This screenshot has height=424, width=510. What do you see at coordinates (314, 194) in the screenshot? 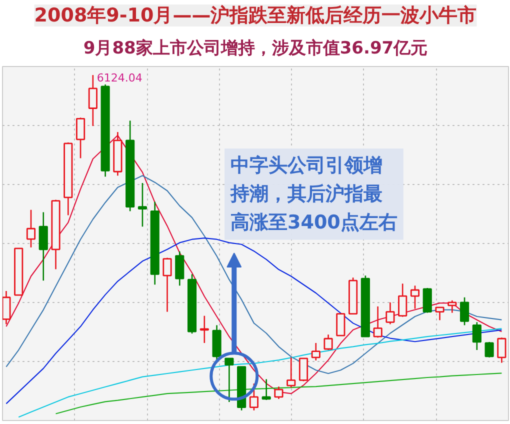
I see `annotation: 中字头公司引领增持潮，其后沪指最高涨至3400点左右` at bounding box center [314, 194].